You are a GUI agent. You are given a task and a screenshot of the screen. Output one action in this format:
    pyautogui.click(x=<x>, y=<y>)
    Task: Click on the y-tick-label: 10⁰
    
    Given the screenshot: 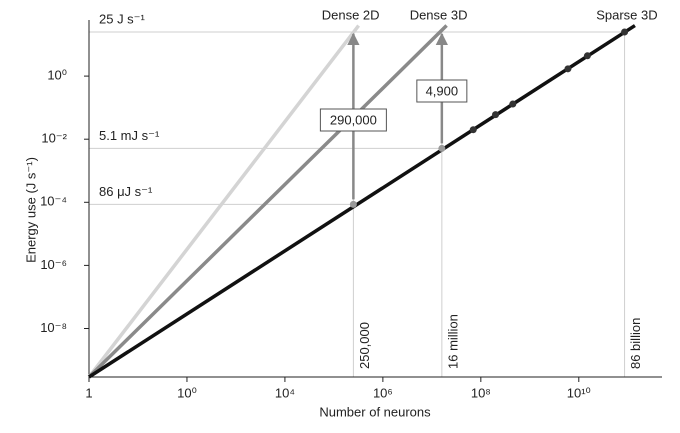 What is the action you would take?
    pyautogui.click(x=57, y=75)
    